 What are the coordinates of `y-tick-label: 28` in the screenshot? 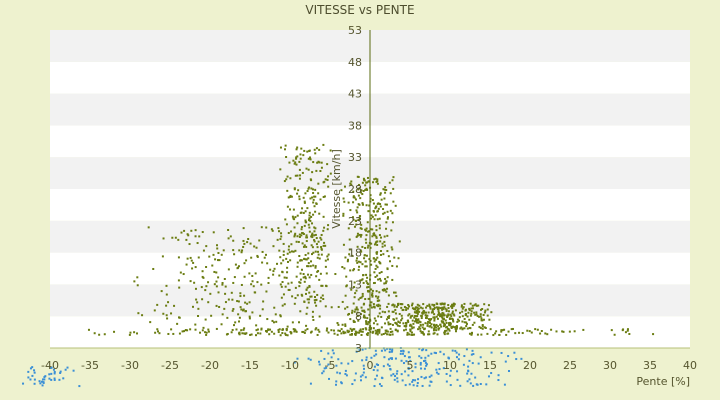 It's located at (355, 189).